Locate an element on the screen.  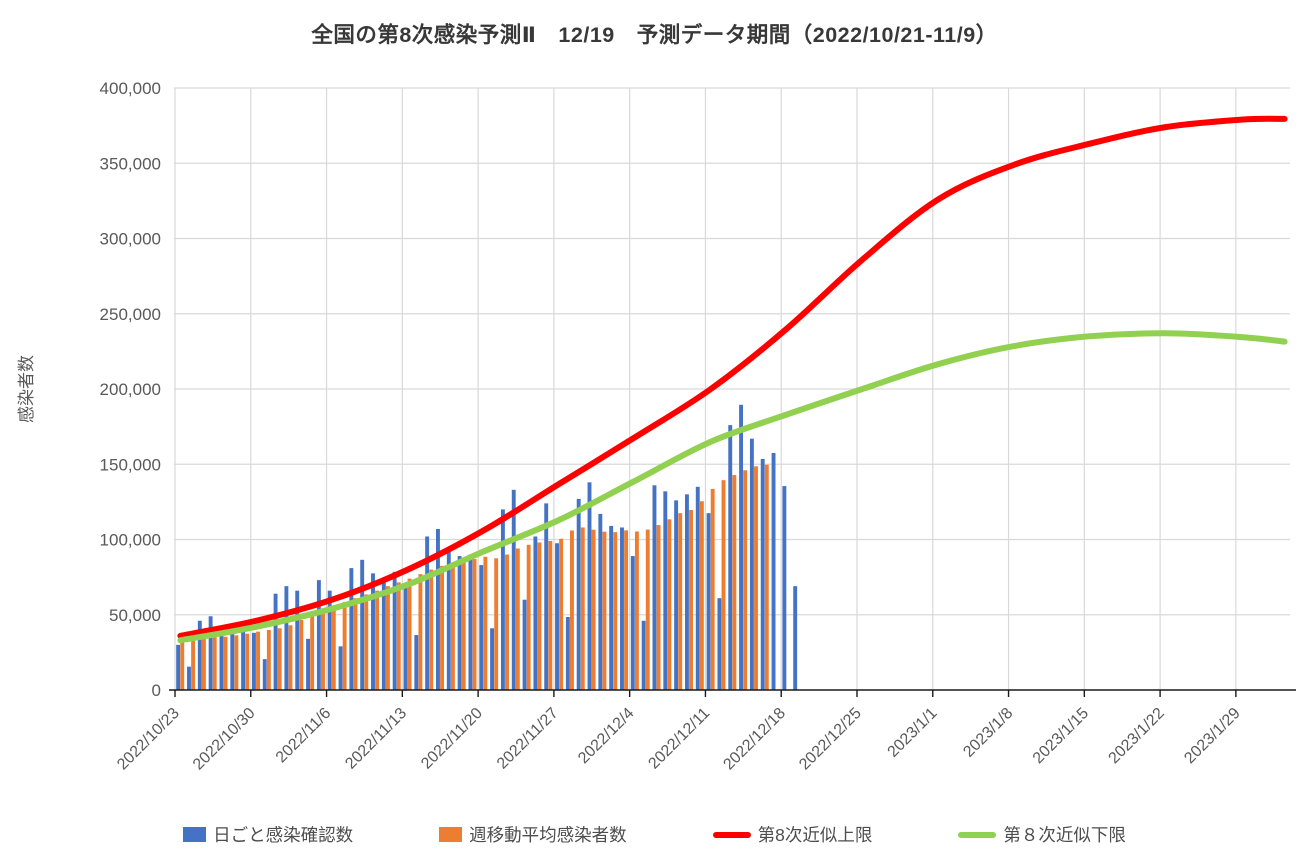
y-tick-label: 400,000 is located at coordinates (130, 88).